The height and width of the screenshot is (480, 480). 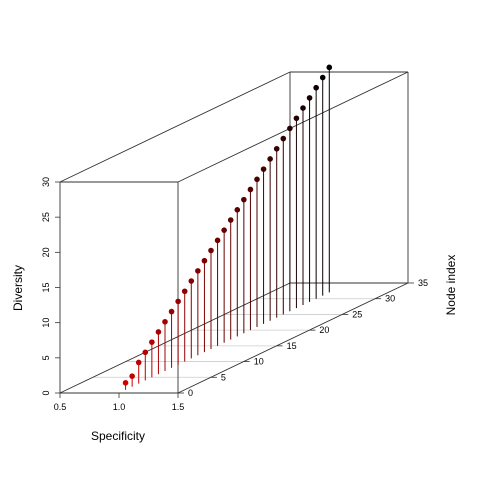 What do you see at coordinates (46, 357) in the screenshot?
I see `z-tick-label-1: 5` at bounding box center [46, 357].